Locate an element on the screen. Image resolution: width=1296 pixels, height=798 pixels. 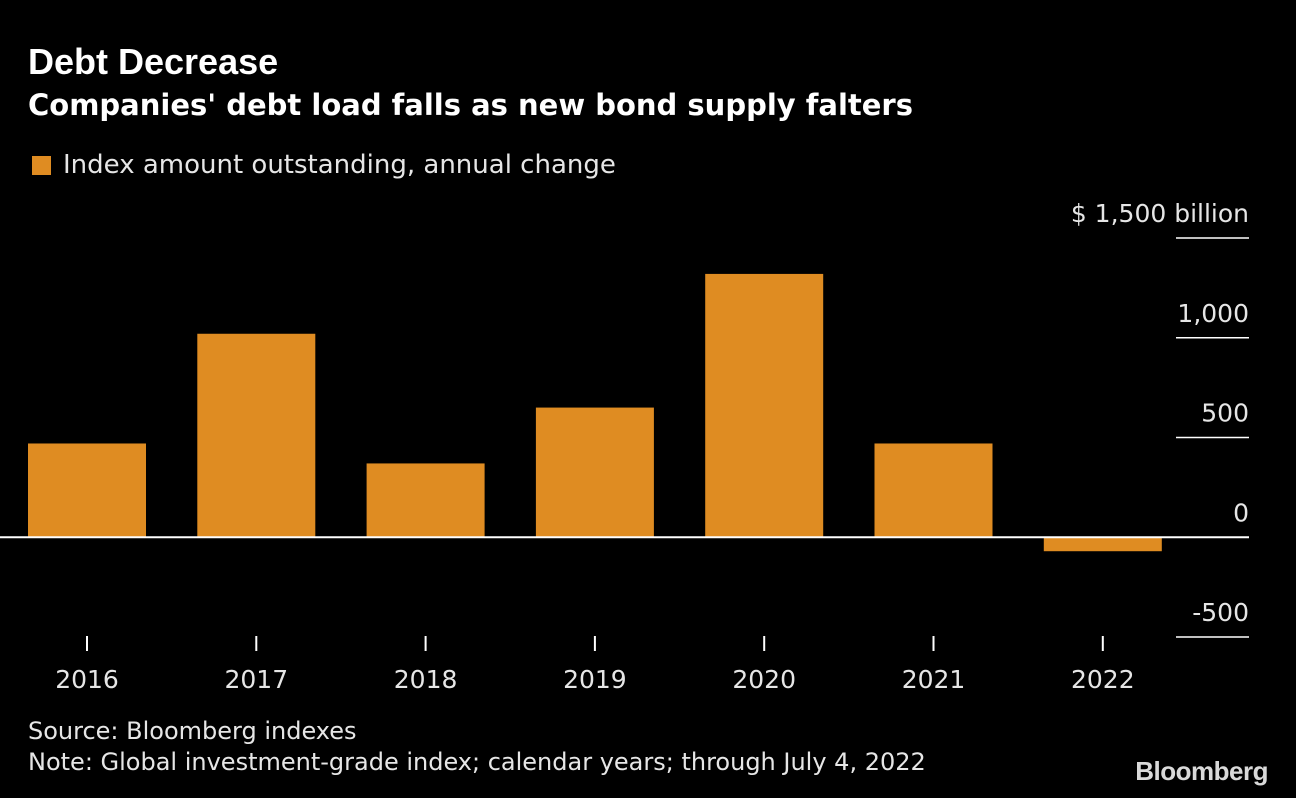
y-tick-label: $ 1,500 billion is located at coordinates (1160, 213).